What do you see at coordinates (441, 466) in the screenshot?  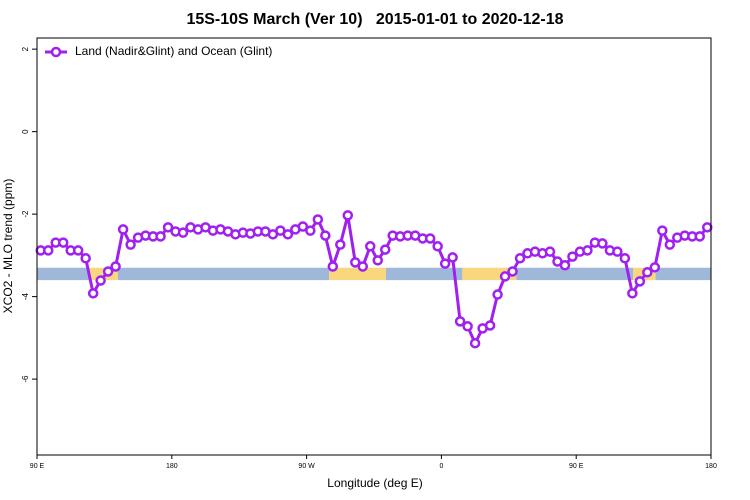 I see `x-tick-label: 0` at bounding box center [441, 466].